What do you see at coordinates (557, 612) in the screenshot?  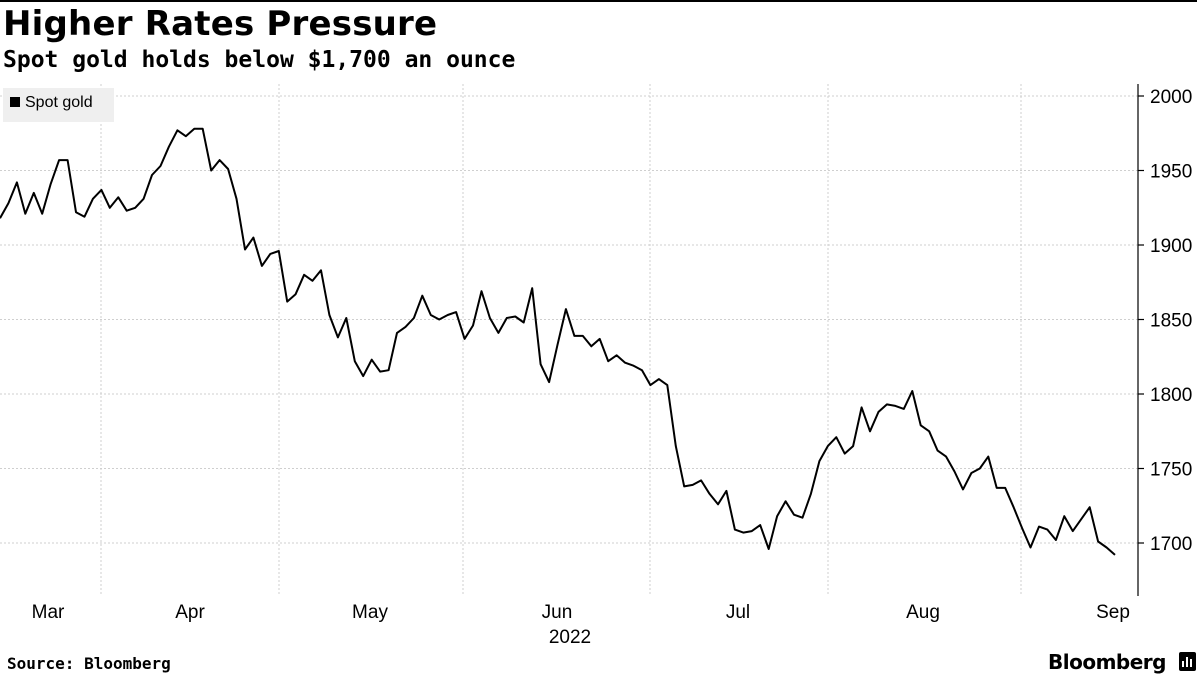 I see `x-tick-label: Jun` at bounding box center [557, 612].